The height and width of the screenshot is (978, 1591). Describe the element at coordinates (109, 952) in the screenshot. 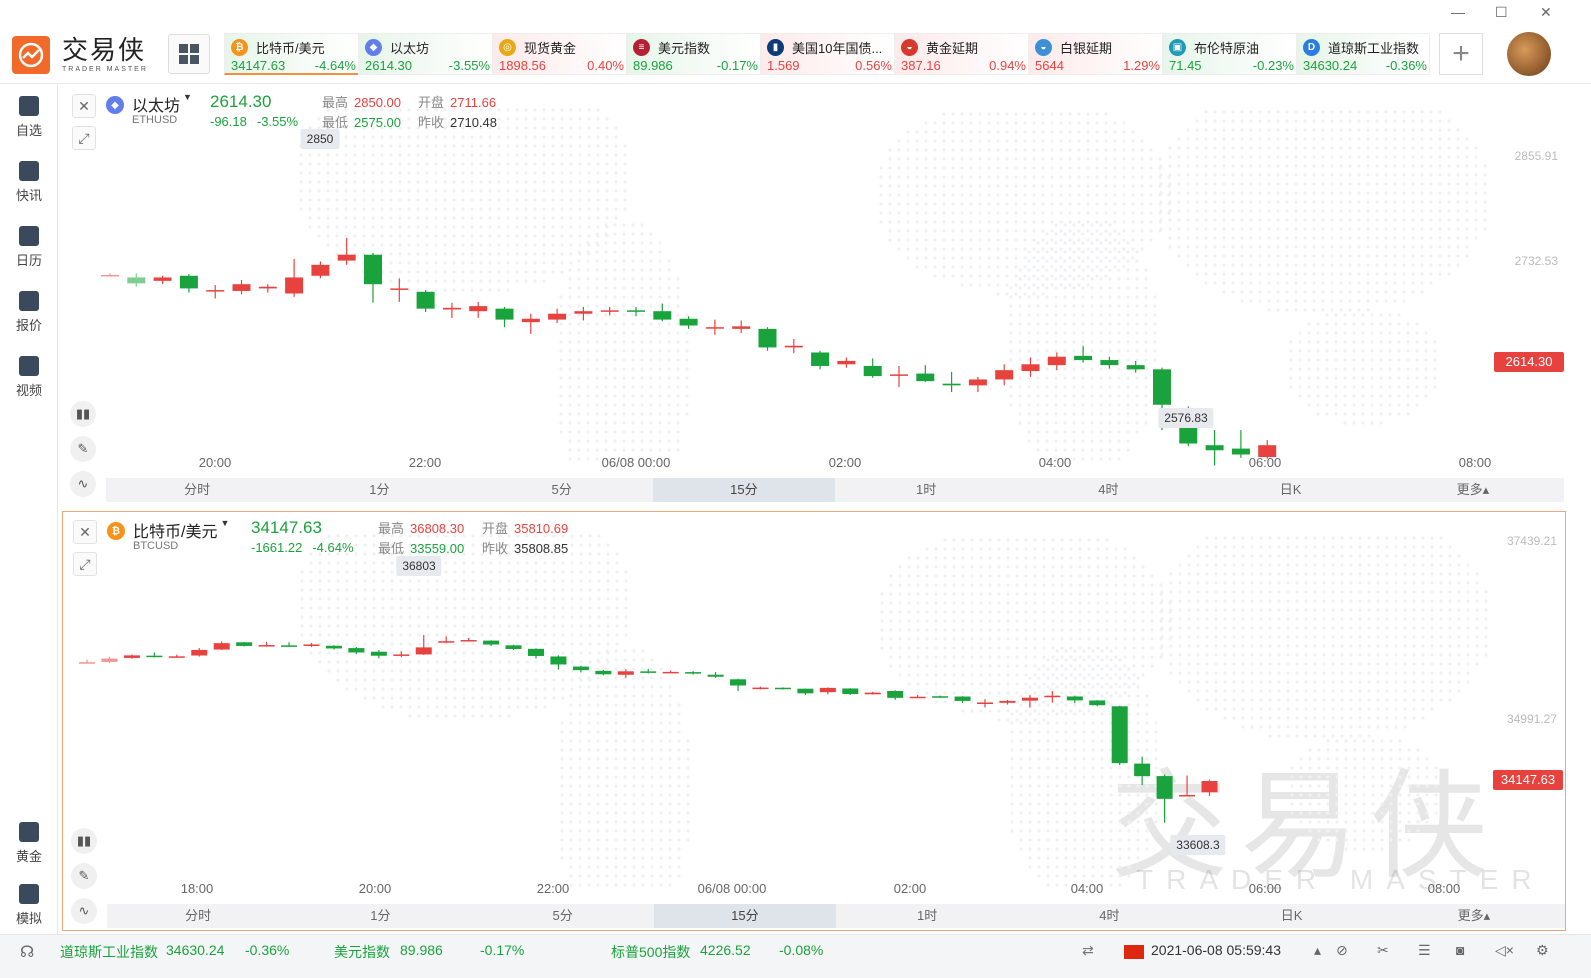

I see `status-index-name: 道琼斯工业指数` at that location.